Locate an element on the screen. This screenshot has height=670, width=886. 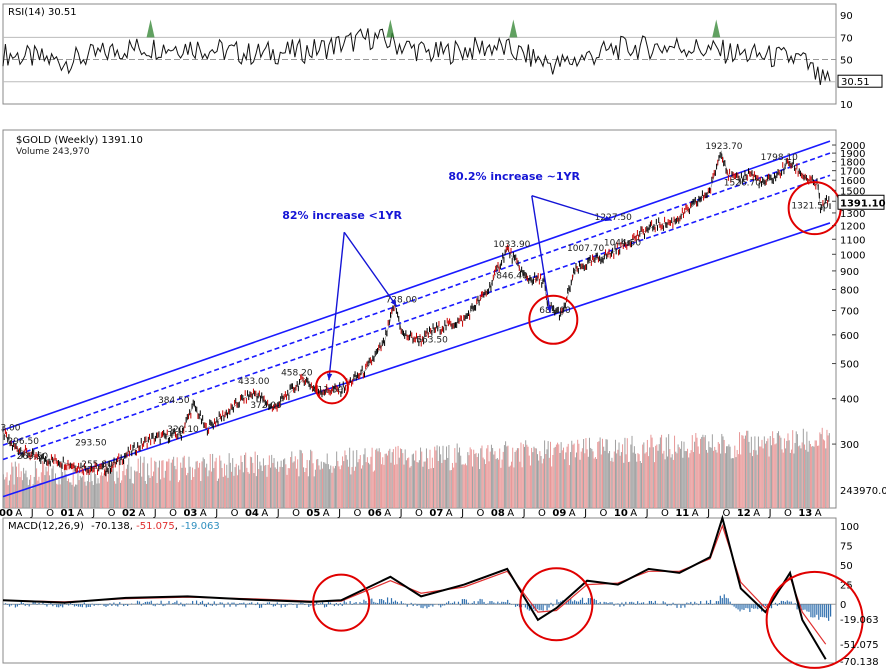
volume-header: Volume 243,970 is located at coordinates (53, 152).